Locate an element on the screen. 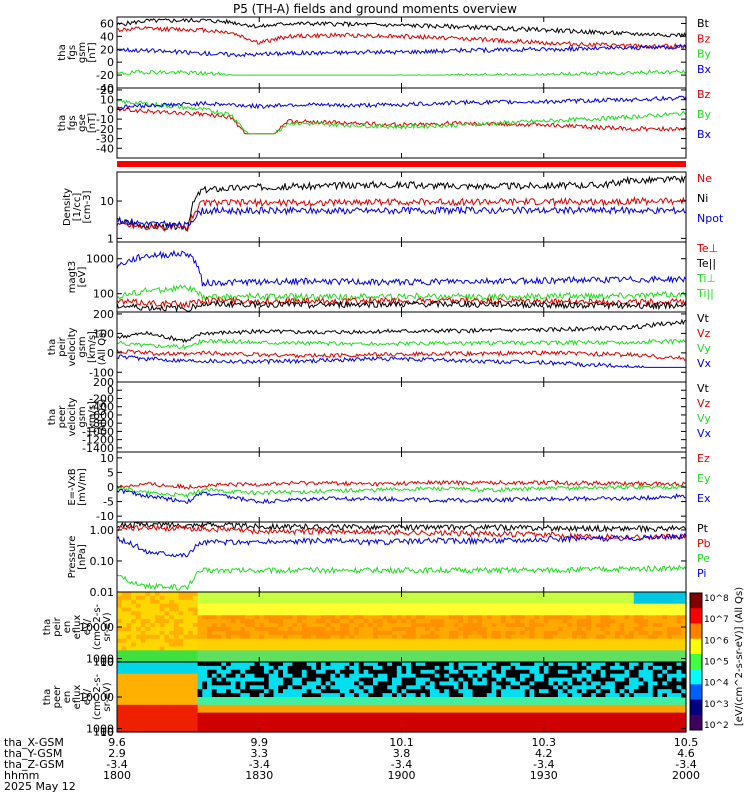 This screenshot has width=750, height=800. y-tick-label: 60 is located at coordinates (107, 23).